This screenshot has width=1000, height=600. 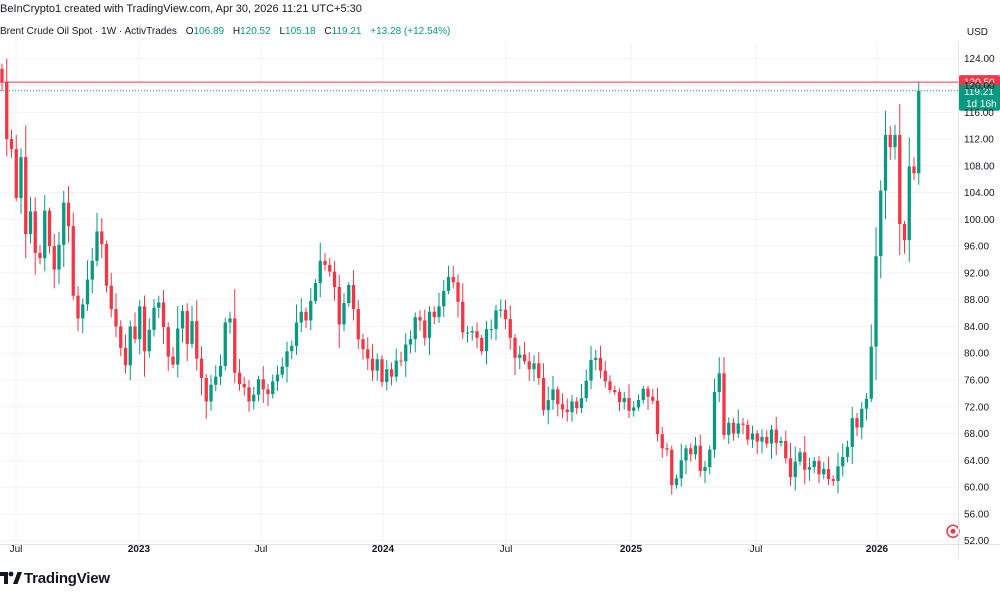 I want to click on y-tick-label: 96.00, so click(x=976, y=247).